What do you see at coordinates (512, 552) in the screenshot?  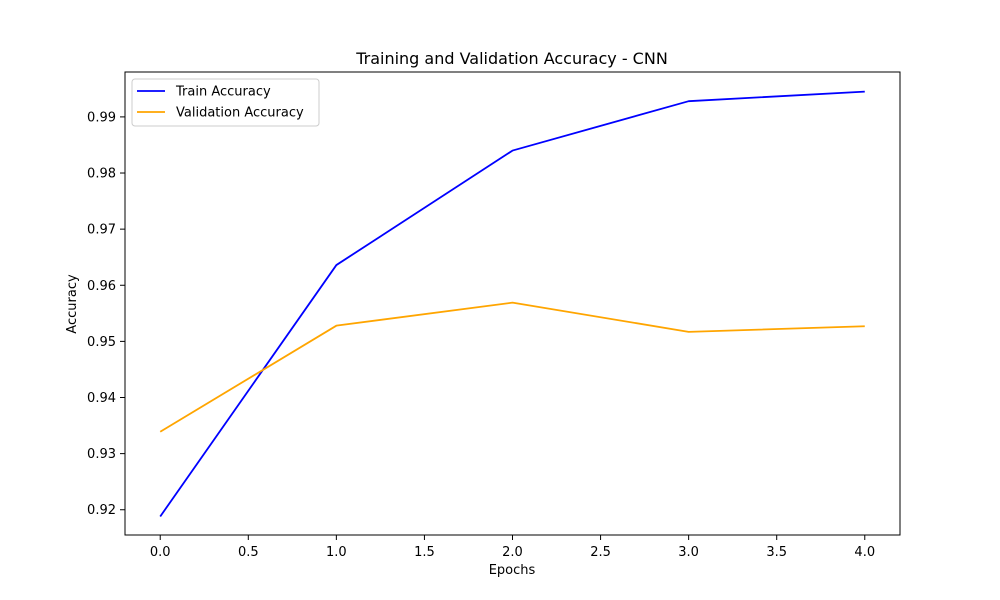 I see `x-tick-label: 2.0` at bounding box center [512, 552].